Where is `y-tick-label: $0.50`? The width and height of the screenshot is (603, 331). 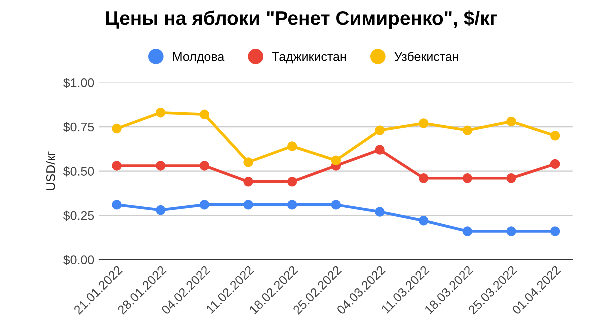
y-tick-label: $0.50 is located at coordinates (78, 171).